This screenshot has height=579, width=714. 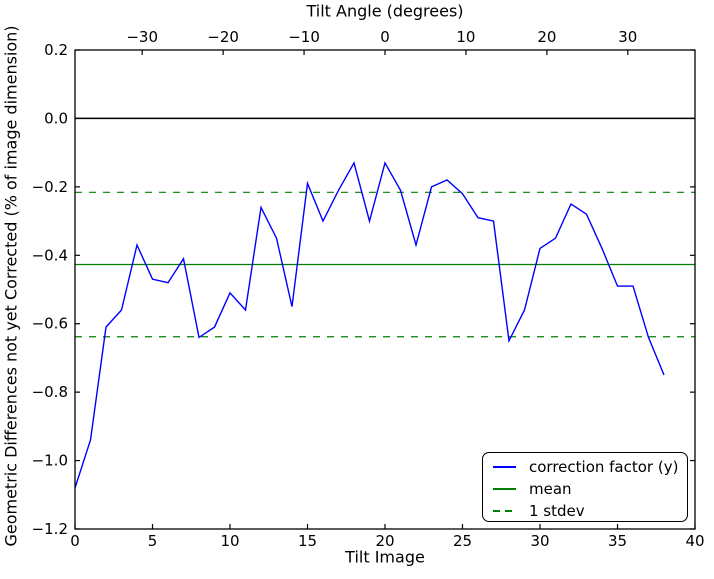 What do you see at coordinates (304, 37) in the screenshot?
I see `top-tick-label: −10` at bounding box center [304, 37].